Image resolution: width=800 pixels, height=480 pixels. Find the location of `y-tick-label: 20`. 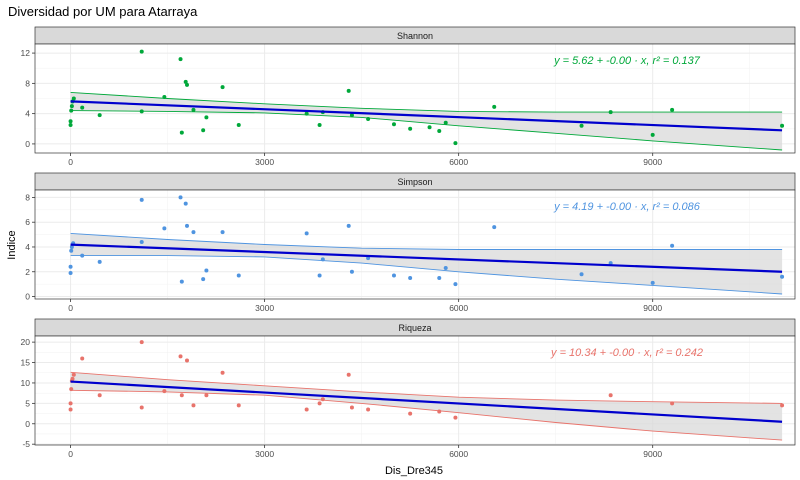

y-tick-label: 20 is located at coordinates (26, 342).